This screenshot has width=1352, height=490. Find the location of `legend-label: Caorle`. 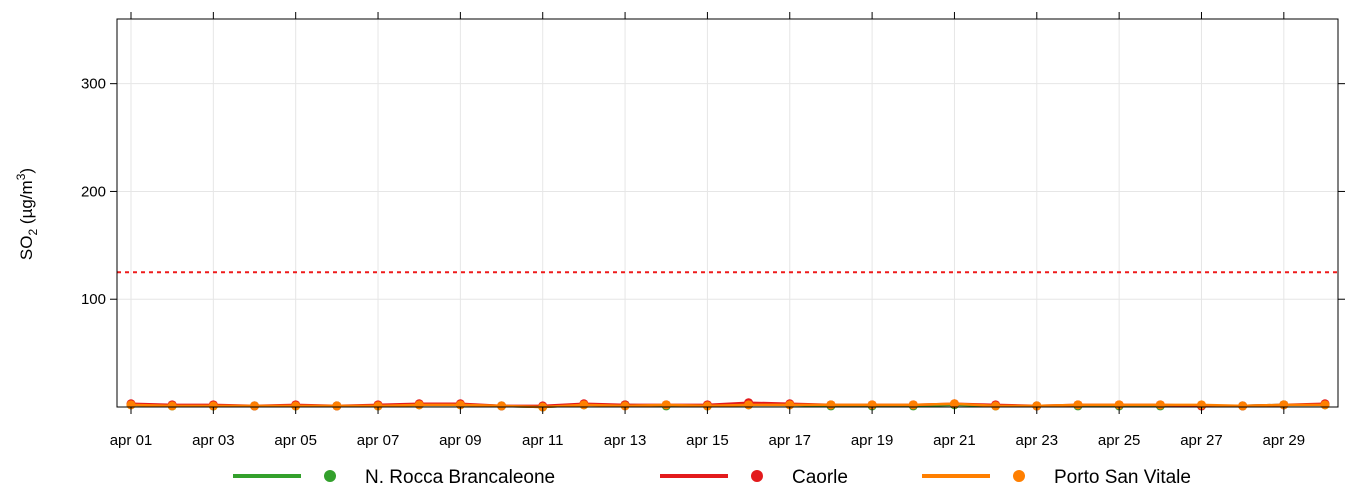

legend-label: Caorle is located at coordinates (820, 477).